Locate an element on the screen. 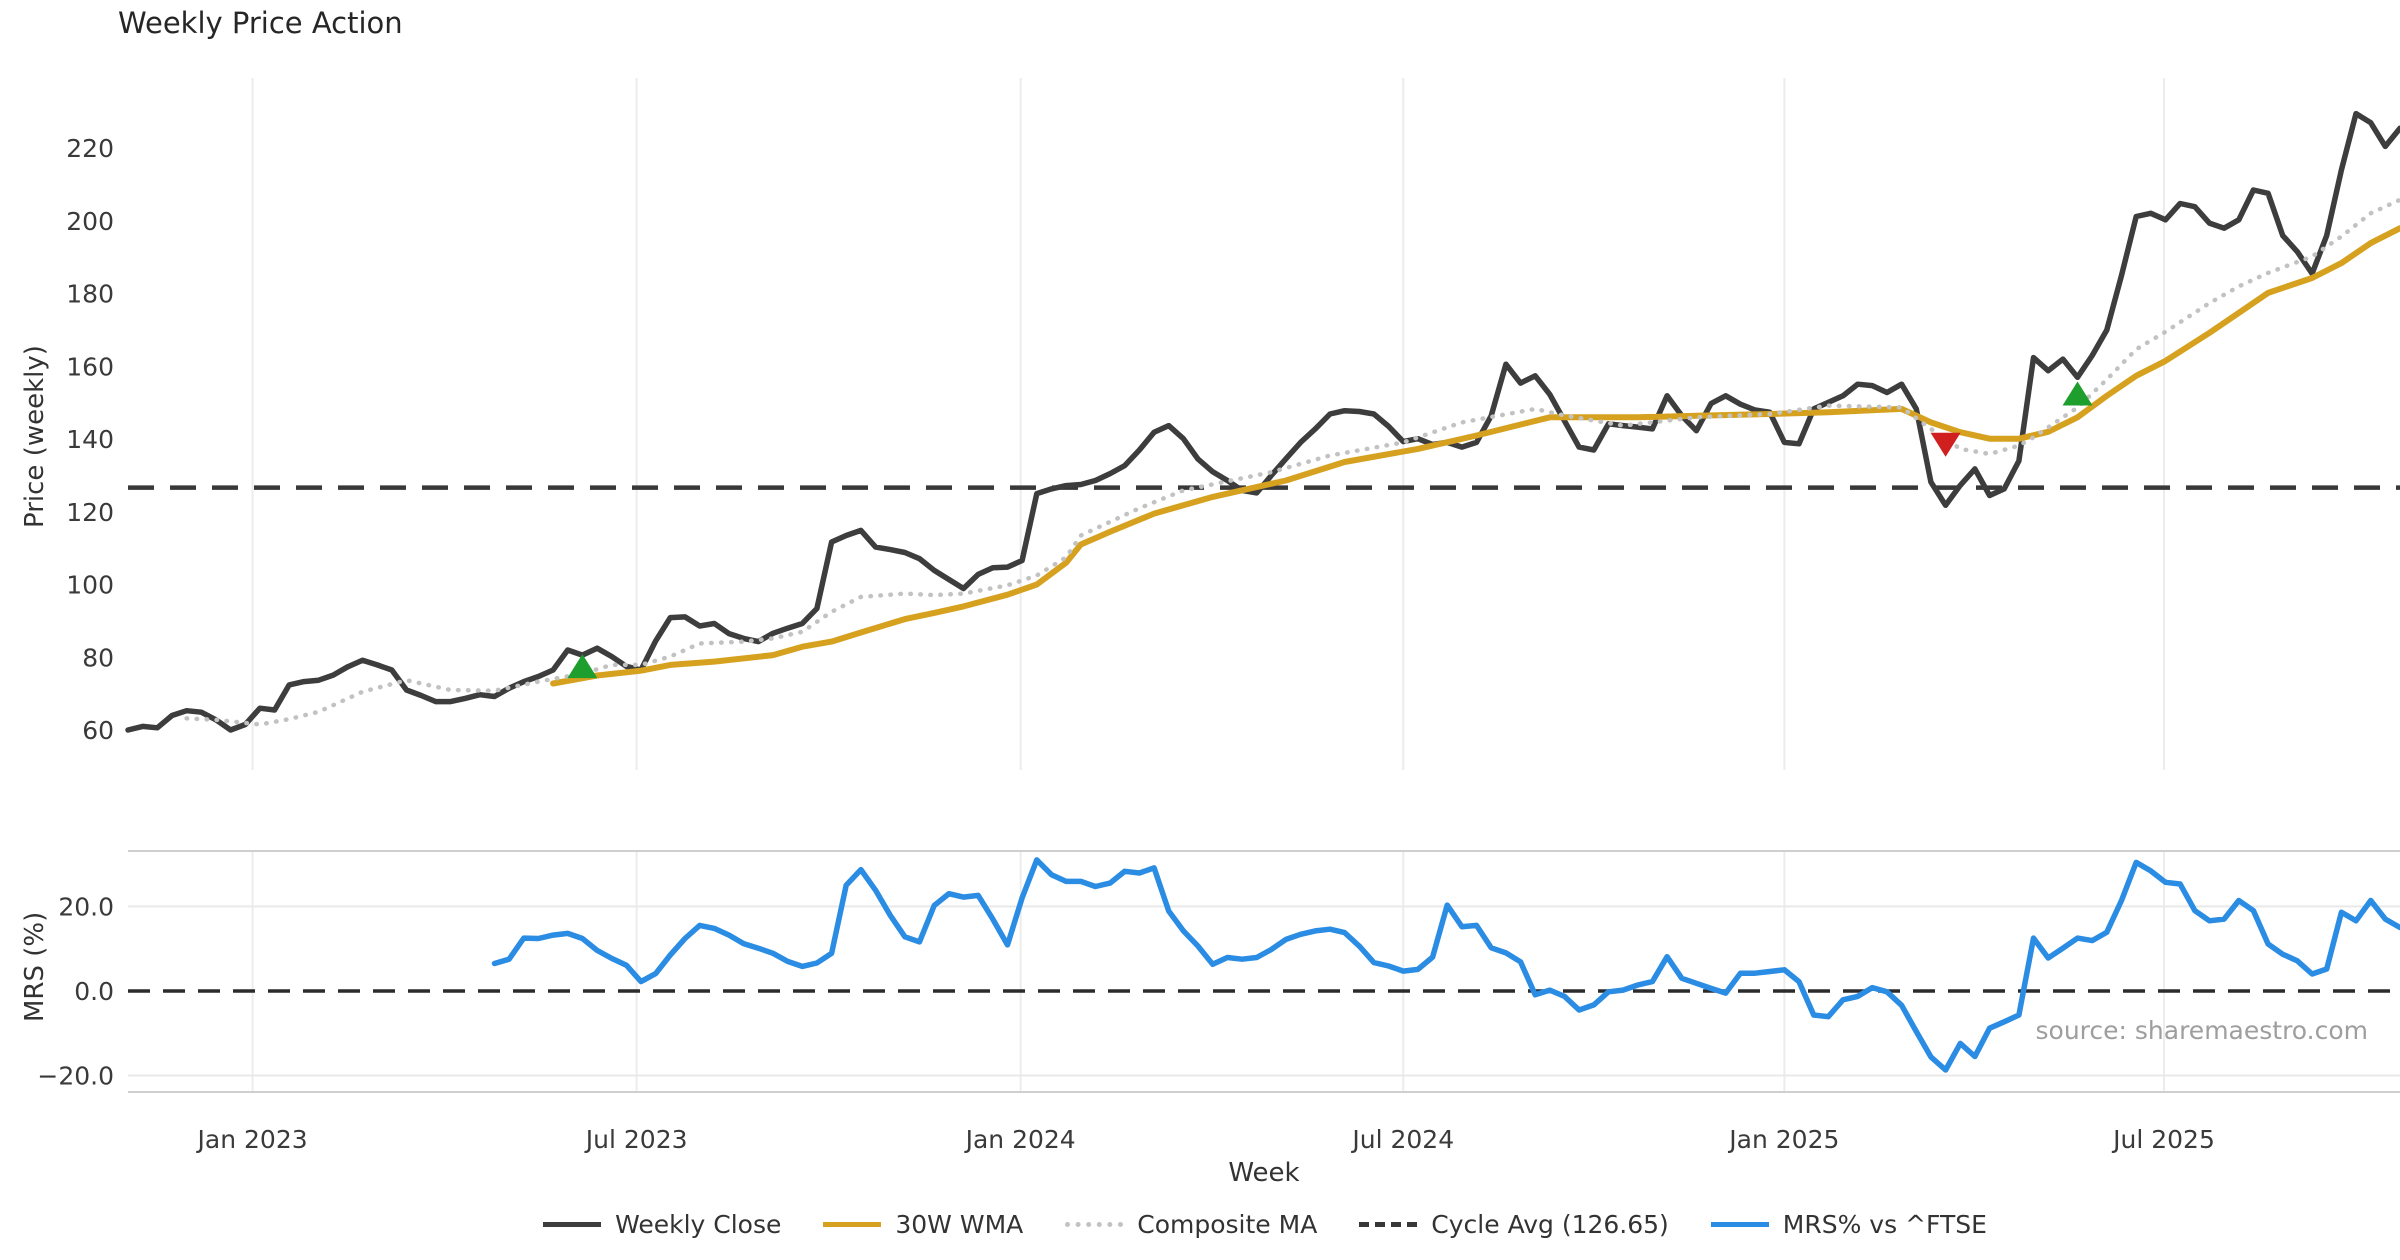 The height and width of the screenshot is (1260, 2400). x-tick-label: Jul 2024 is located at coordinates (1402, 1139).